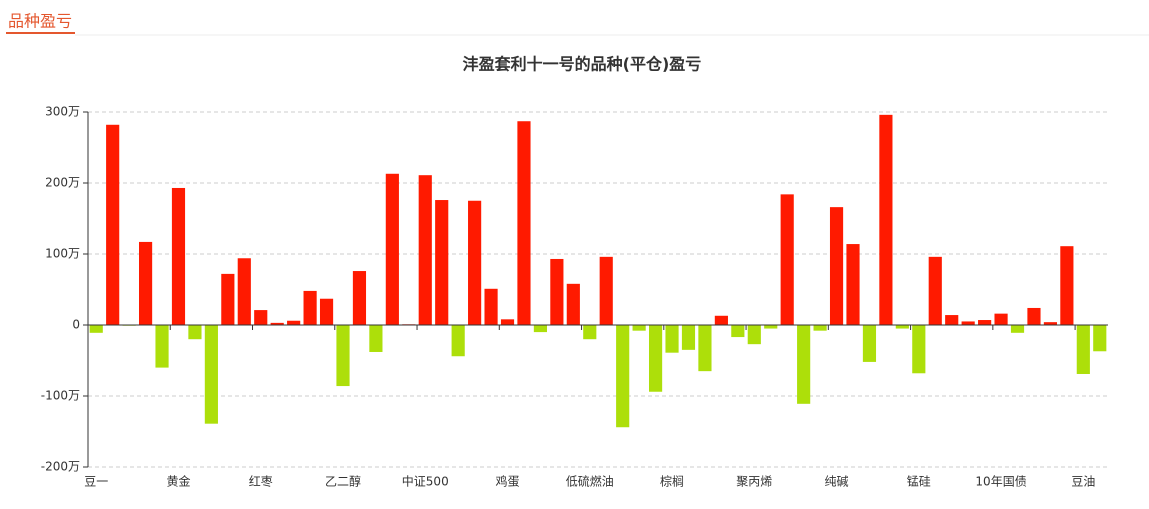 This screenshot has height=509, width=1149. Describe the element at coordinates (60, 396) in the screenshot. I see `y-tick-label: -100万` at that location.